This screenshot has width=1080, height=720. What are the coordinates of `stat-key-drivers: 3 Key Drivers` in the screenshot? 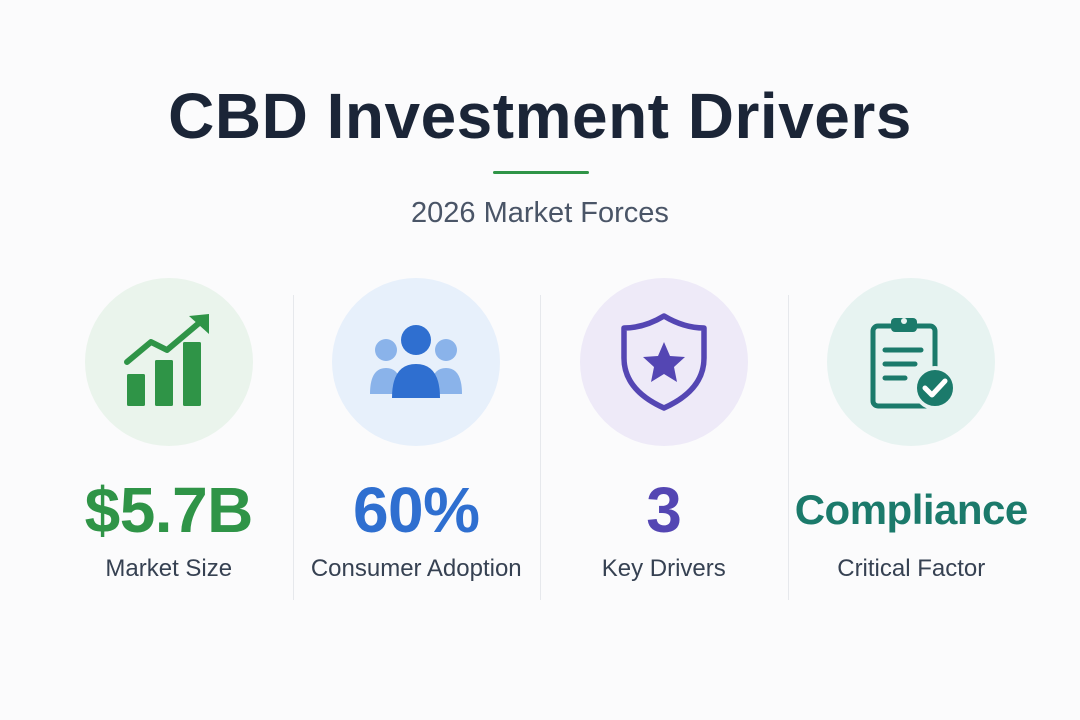 It's located at (664, 440).